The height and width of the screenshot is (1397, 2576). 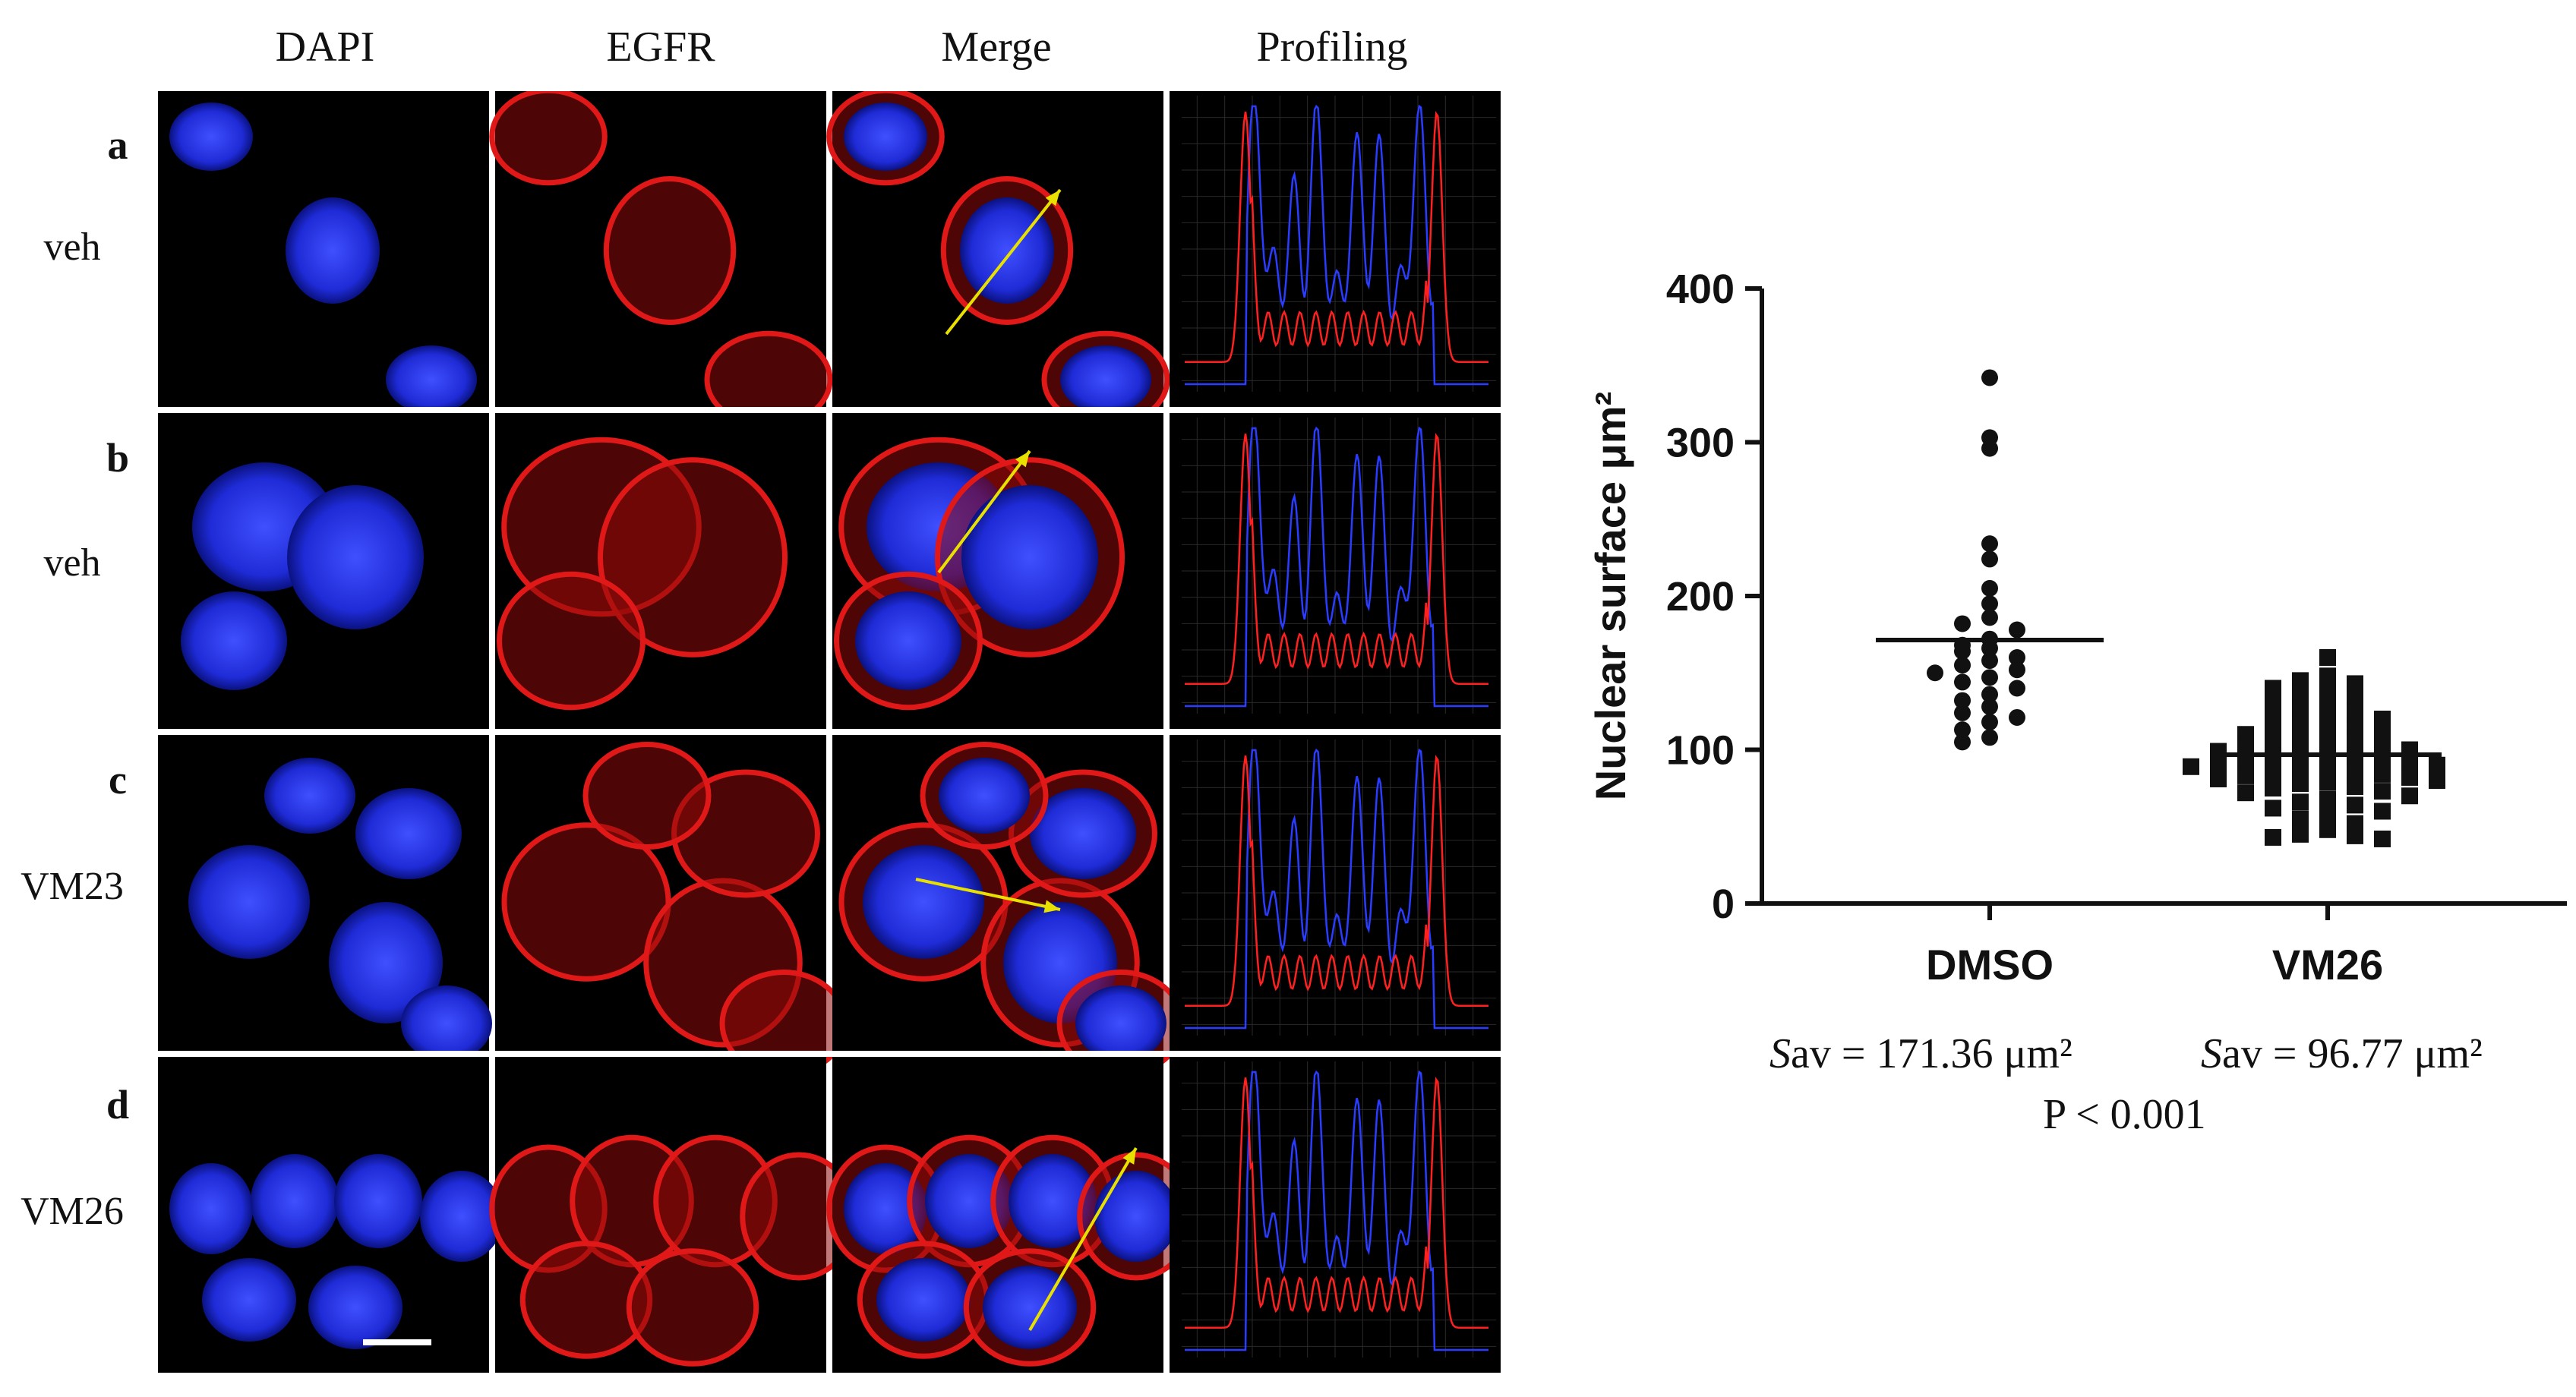 What do you see at coordinates (117, 145) in the screenshot?
I see `row-letter-a: a` at bounding box center [117, 145].